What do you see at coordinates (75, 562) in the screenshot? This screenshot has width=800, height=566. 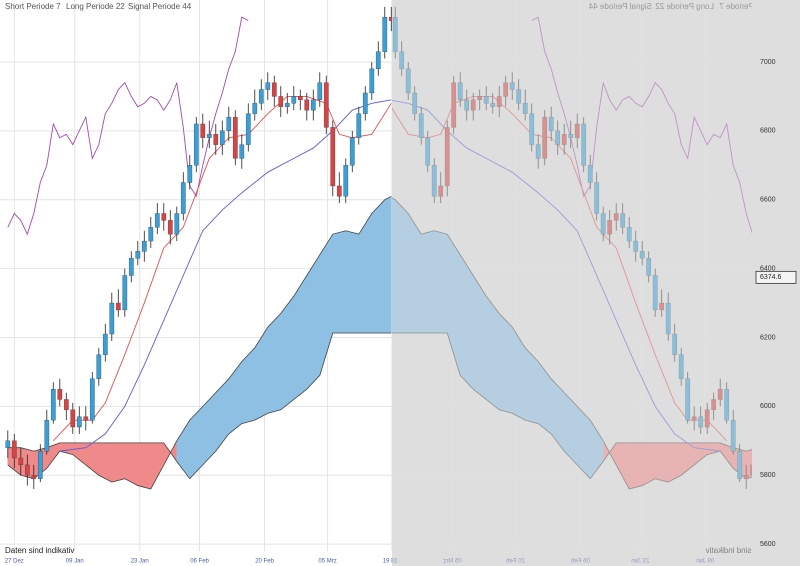 I see `x-tick-label: 09 Jan` at bounding box center [75, 562].